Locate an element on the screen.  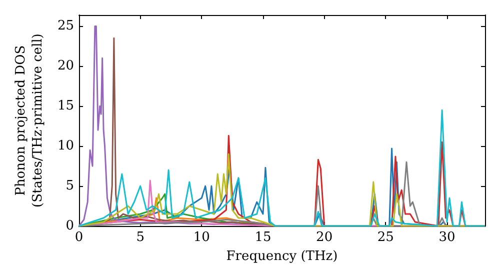
y-tick-label: 25 is located at coordinates (65, 26).